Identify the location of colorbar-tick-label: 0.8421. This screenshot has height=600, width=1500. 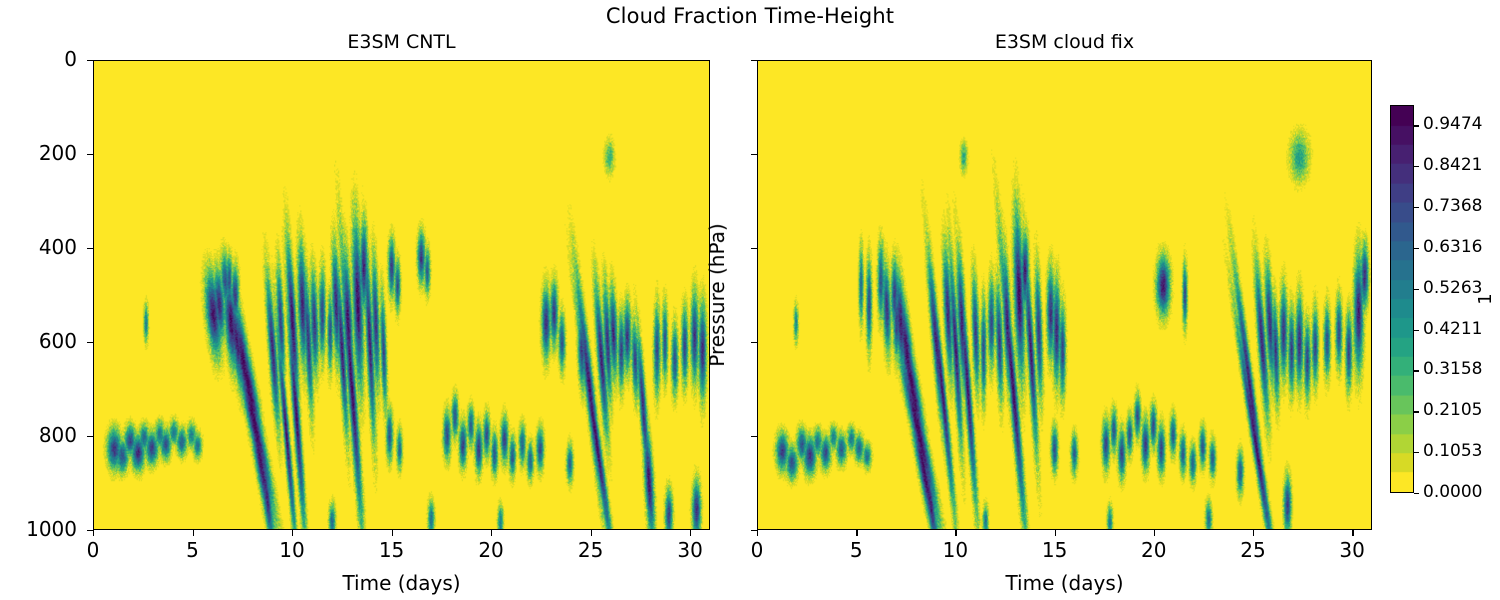
(1453, 165).